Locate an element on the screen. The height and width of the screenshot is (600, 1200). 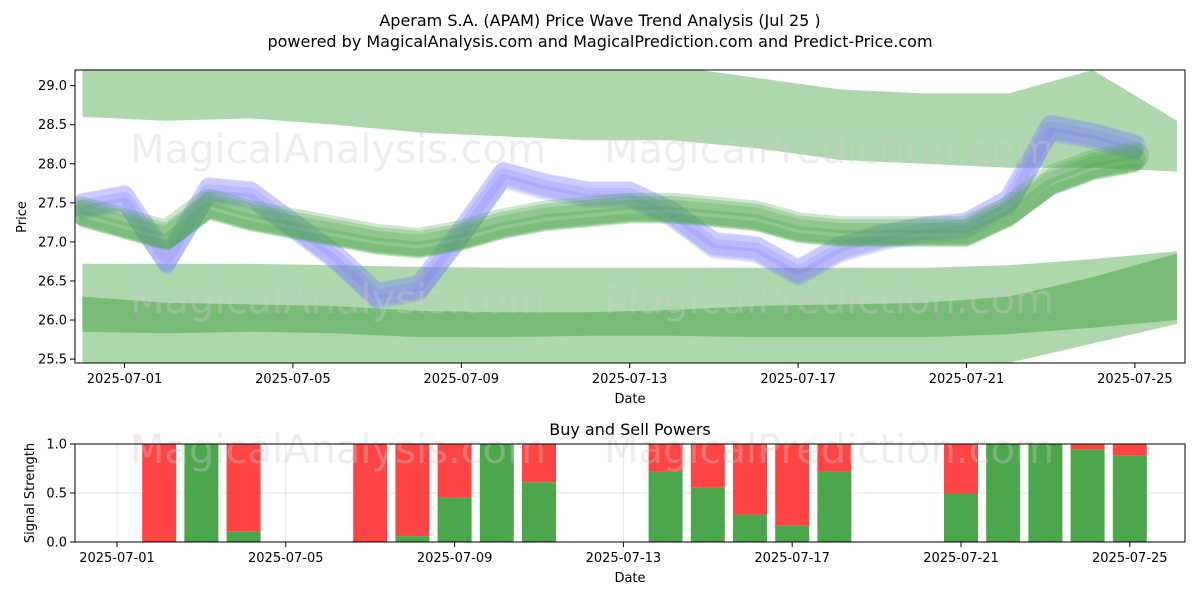
signal-xtick-label: 2025-07-13 is located at coordinates (624, 558).